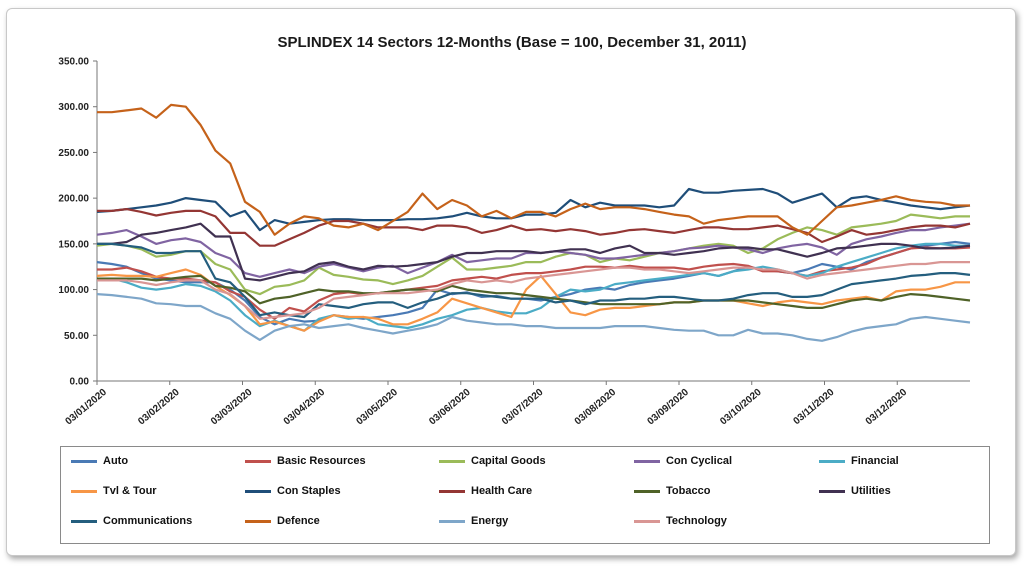 The width and height of the screenshot is (1024, 566). Describe the element at coordinates (875, 461) in the screenshot. I see `legend-label: Financial` at that location.